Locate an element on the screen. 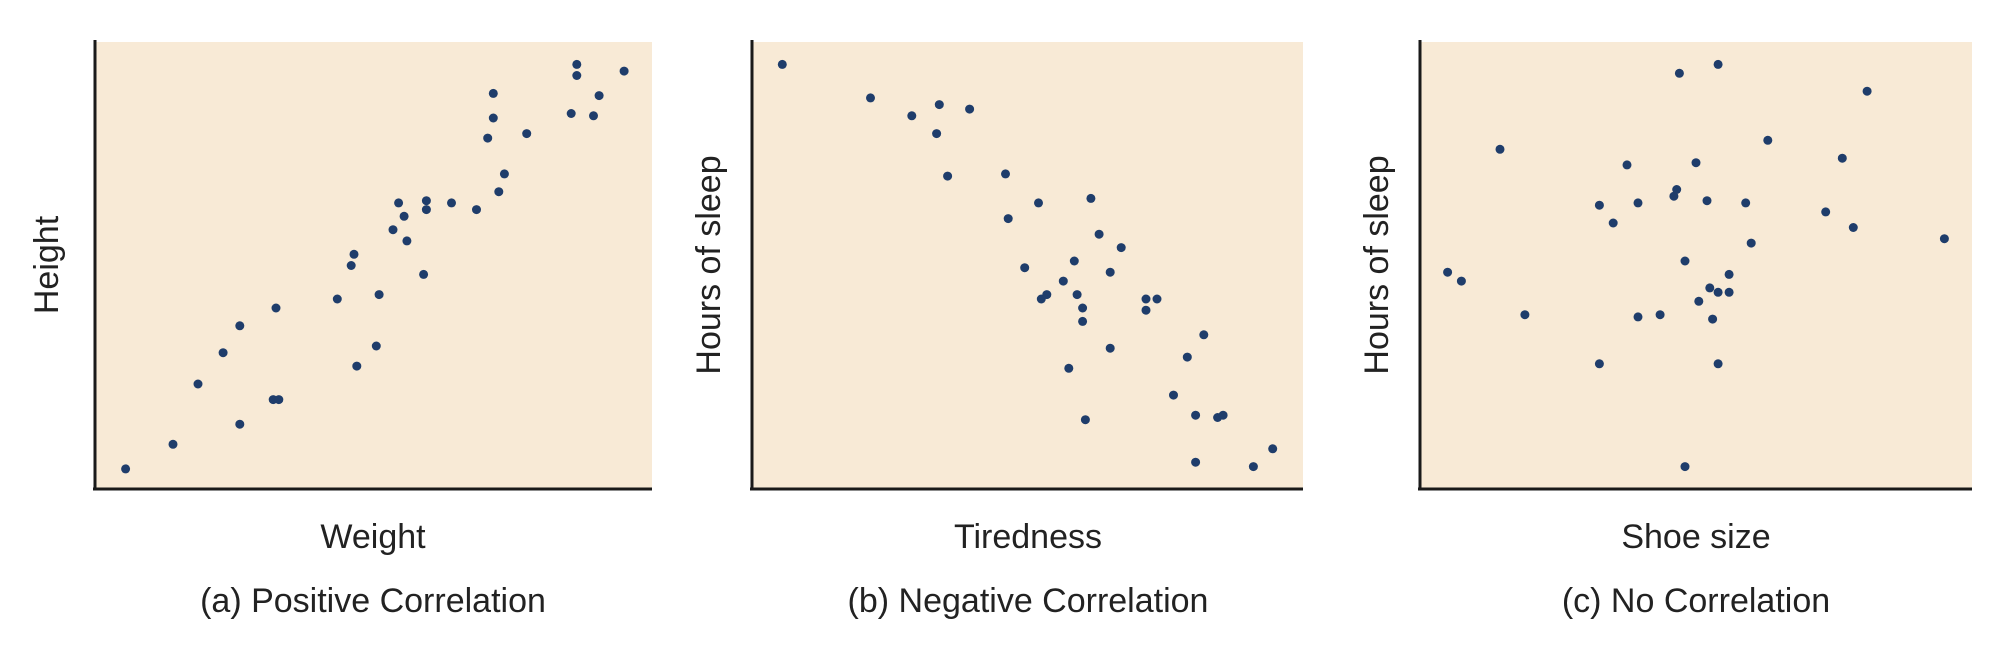 This screenshot has height=658, width=2000. y-axis-title: Height is located at coordinates (47, 264).